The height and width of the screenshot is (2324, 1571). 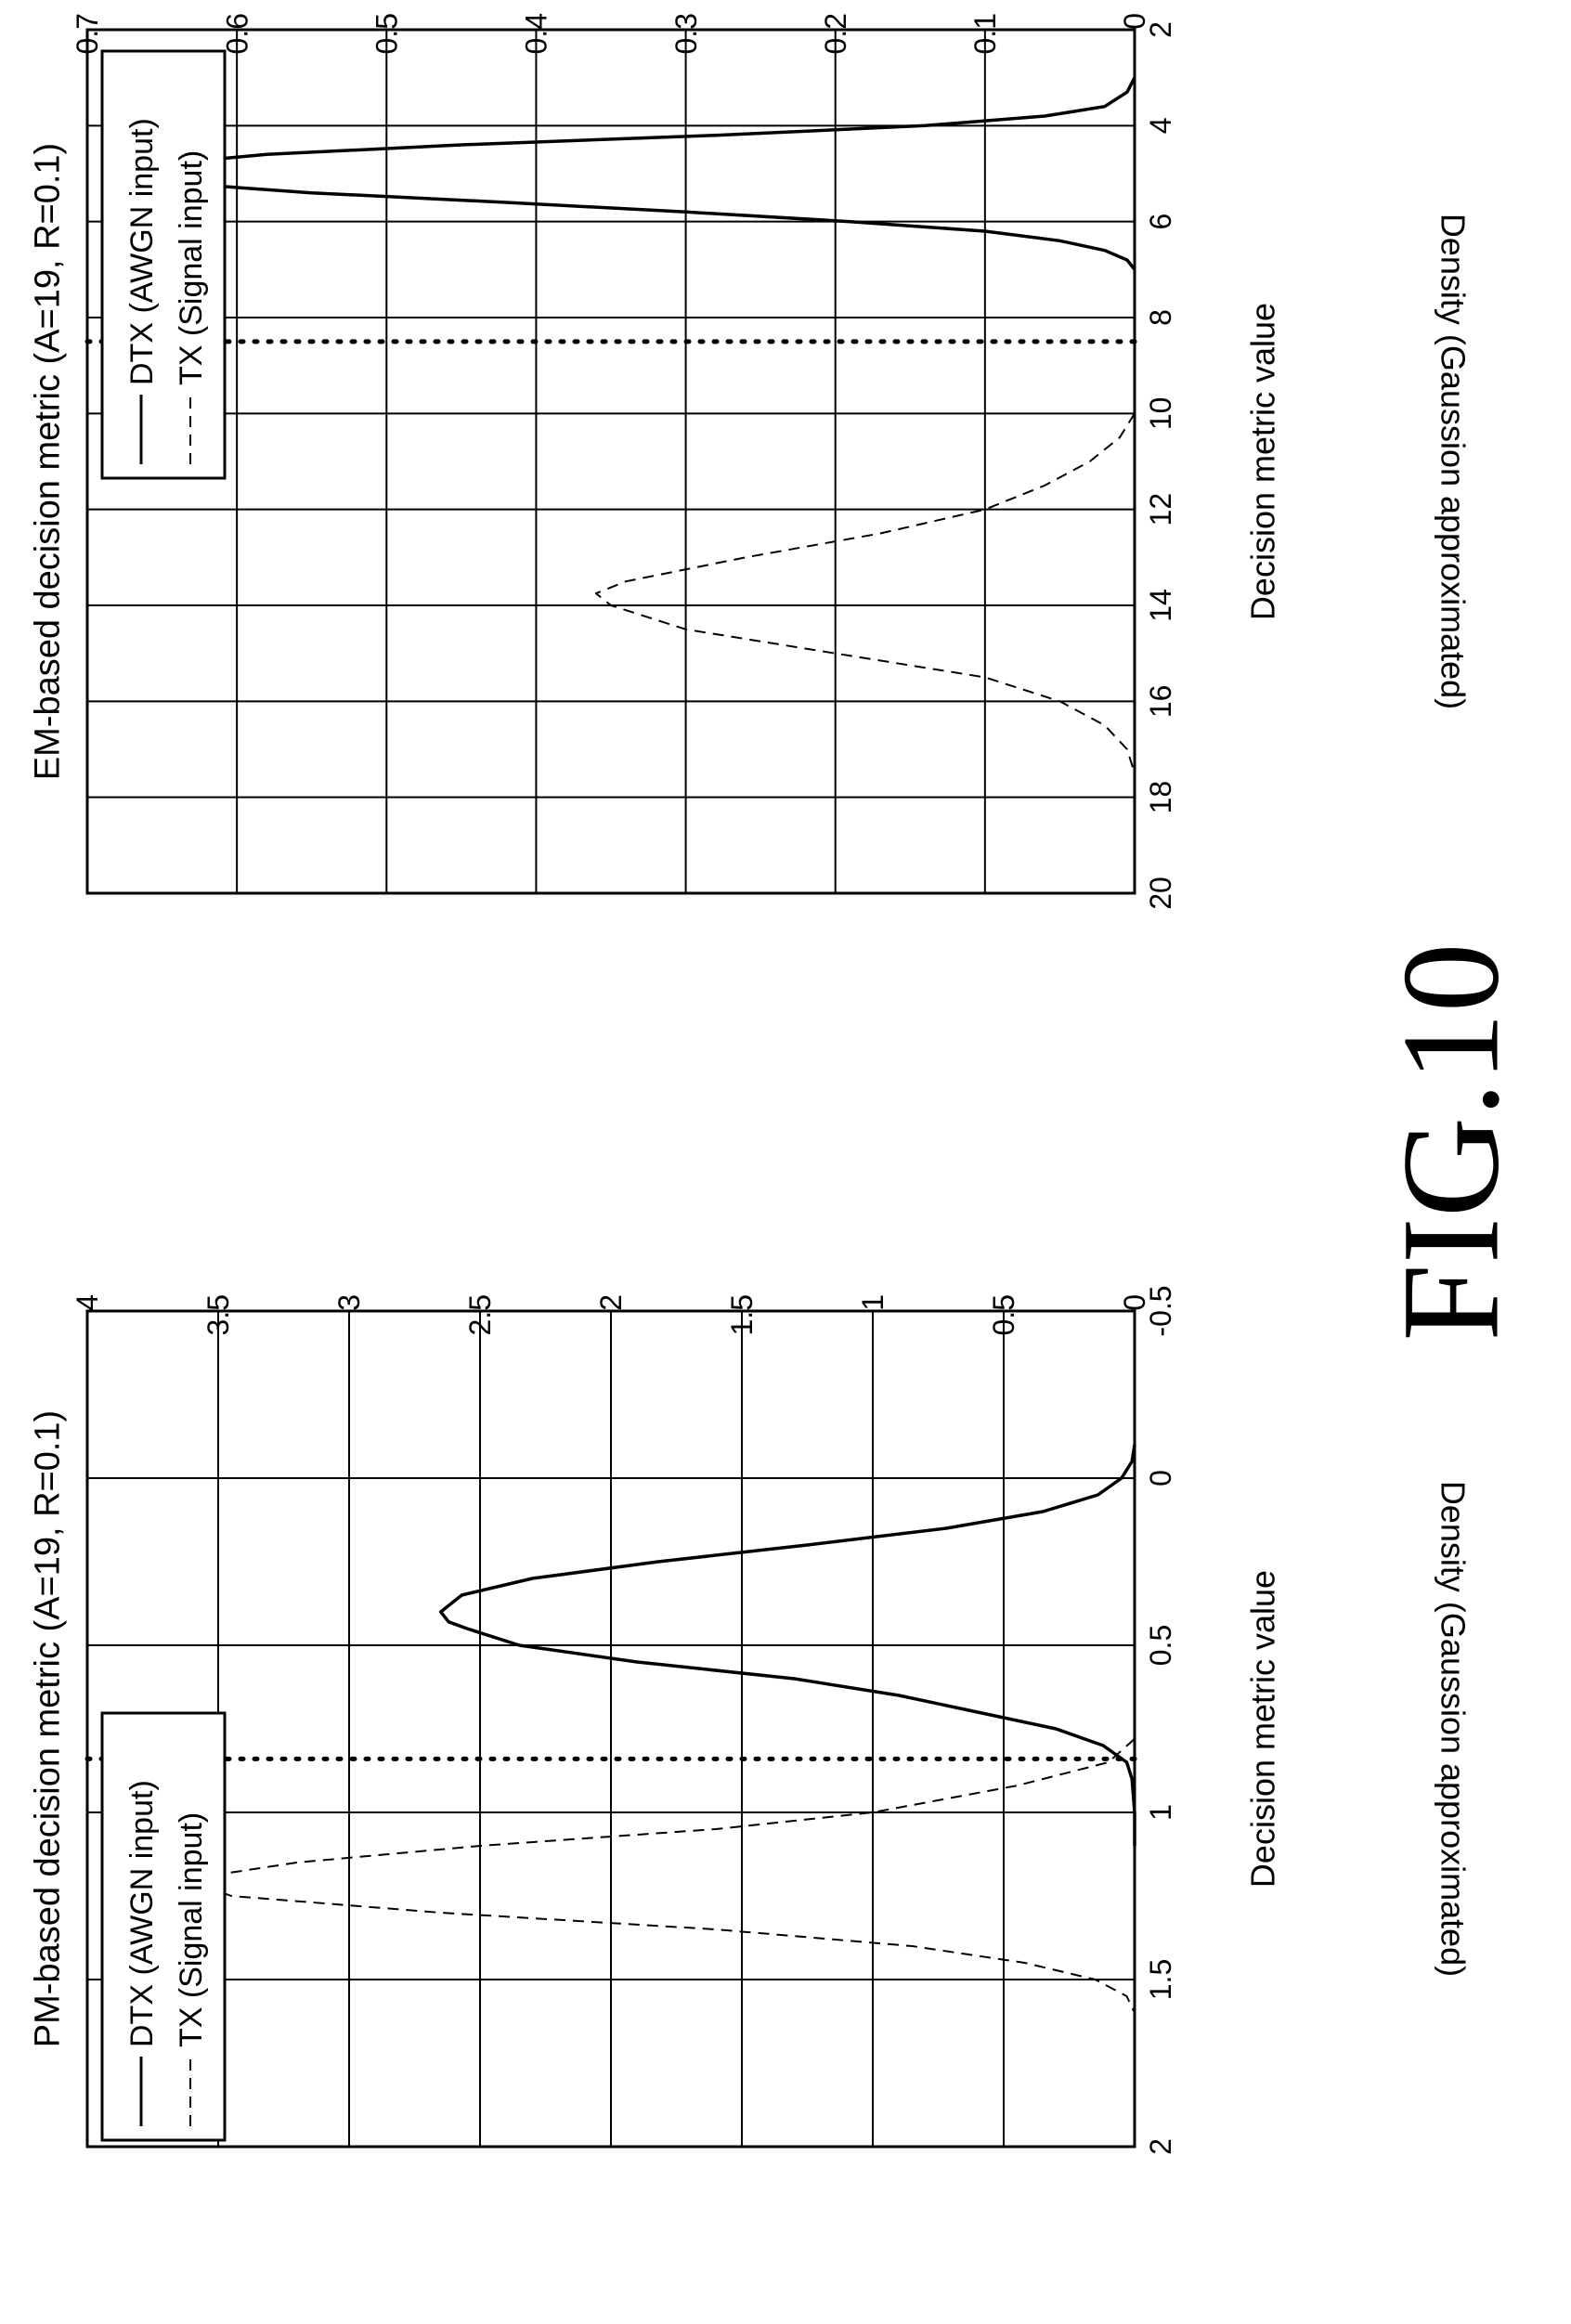 I want to click on pm-chart-title: PM-based decision metric (A=19, R=0.1), so click(x=47, y=1728).